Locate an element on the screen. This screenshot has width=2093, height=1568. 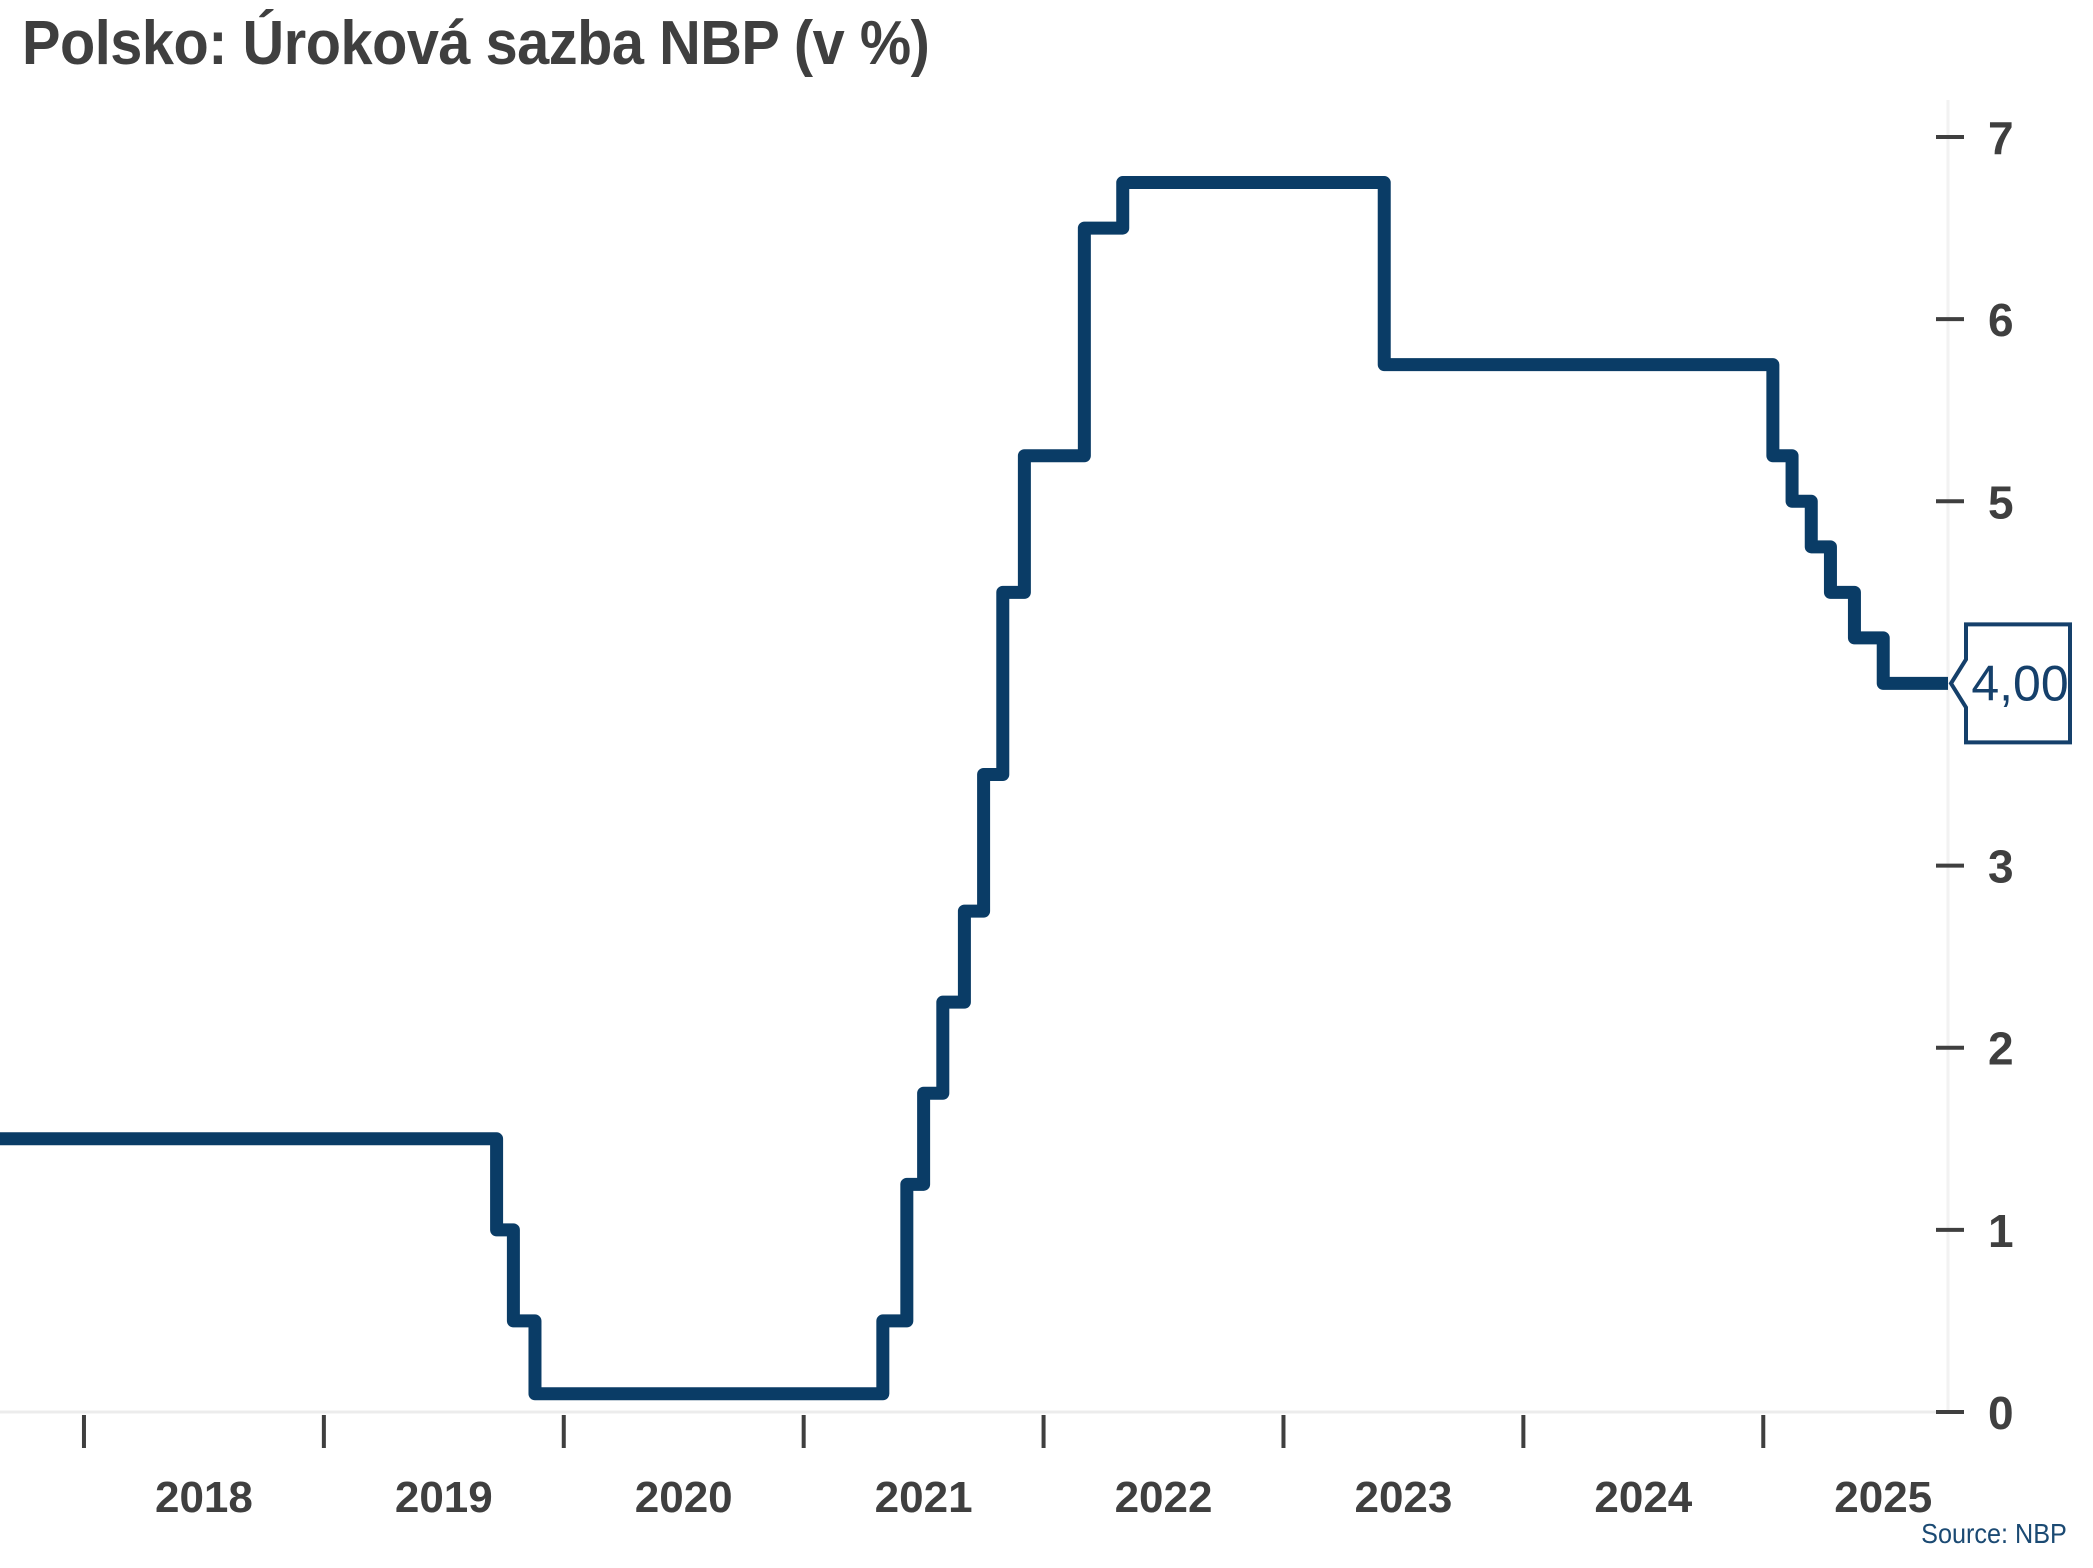
x-axis-tick-label: 2025 is located at coordinates (1883, 1497).